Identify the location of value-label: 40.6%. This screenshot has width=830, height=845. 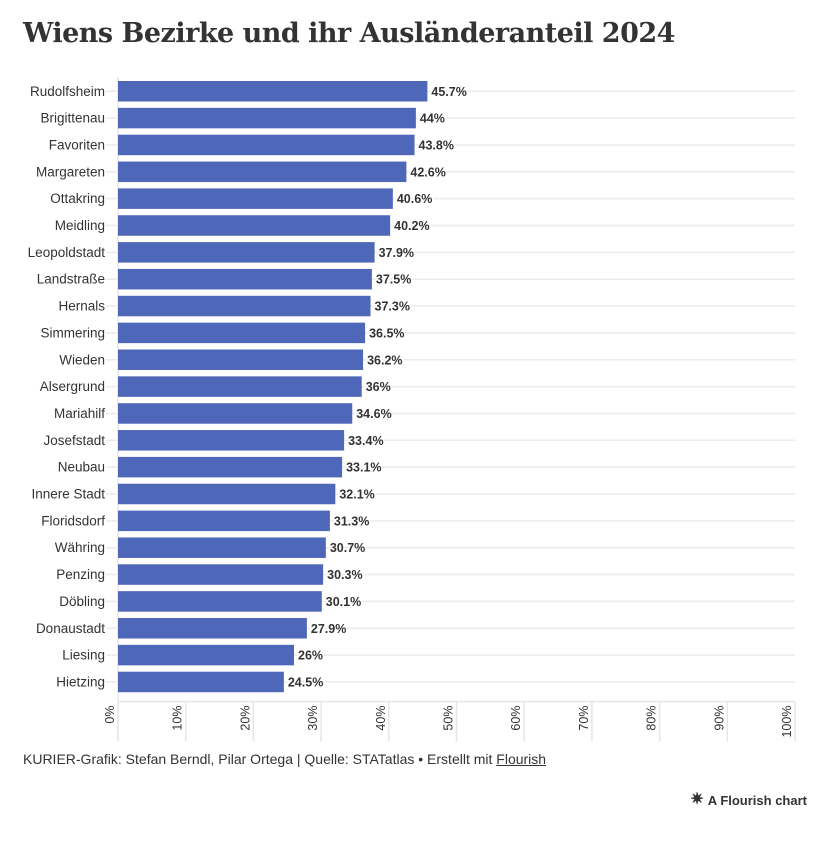
(414, 199).